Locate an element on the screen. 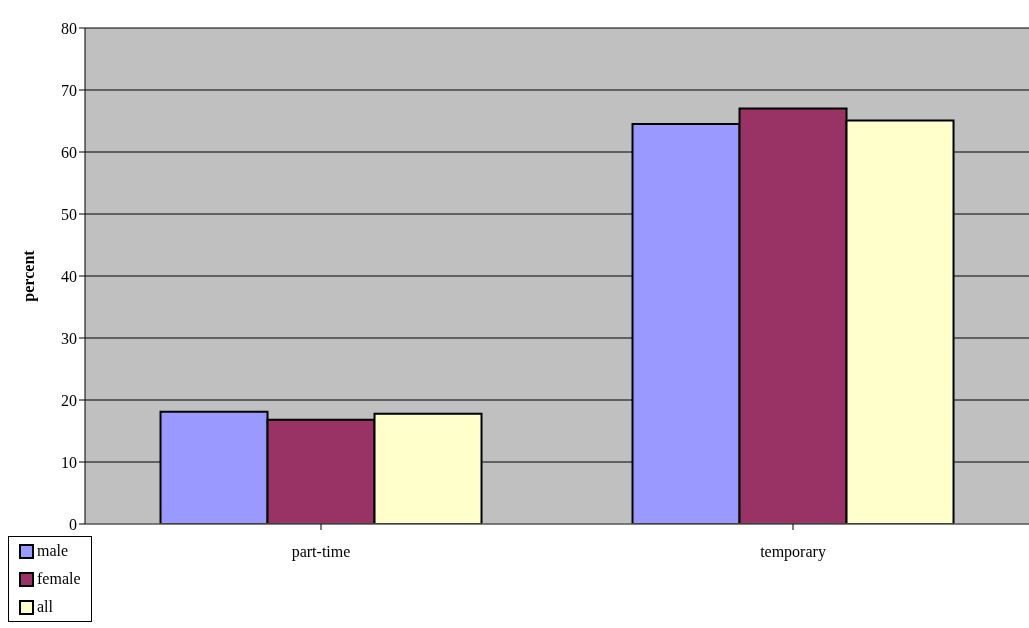 This screenshot has width=1029, height=628. y-tick-label: 20 is located at coordinates (69, 400).